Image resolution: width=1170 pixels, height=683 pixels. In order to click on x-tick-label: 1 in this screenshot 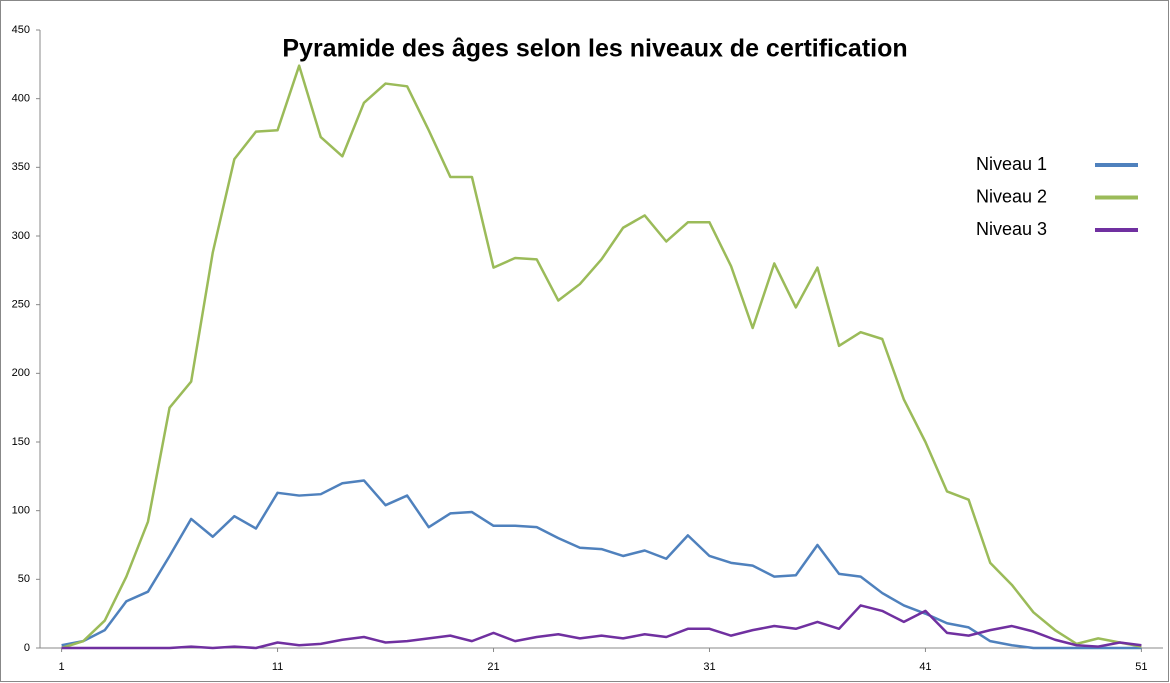, I will do `click(62, 667)`.